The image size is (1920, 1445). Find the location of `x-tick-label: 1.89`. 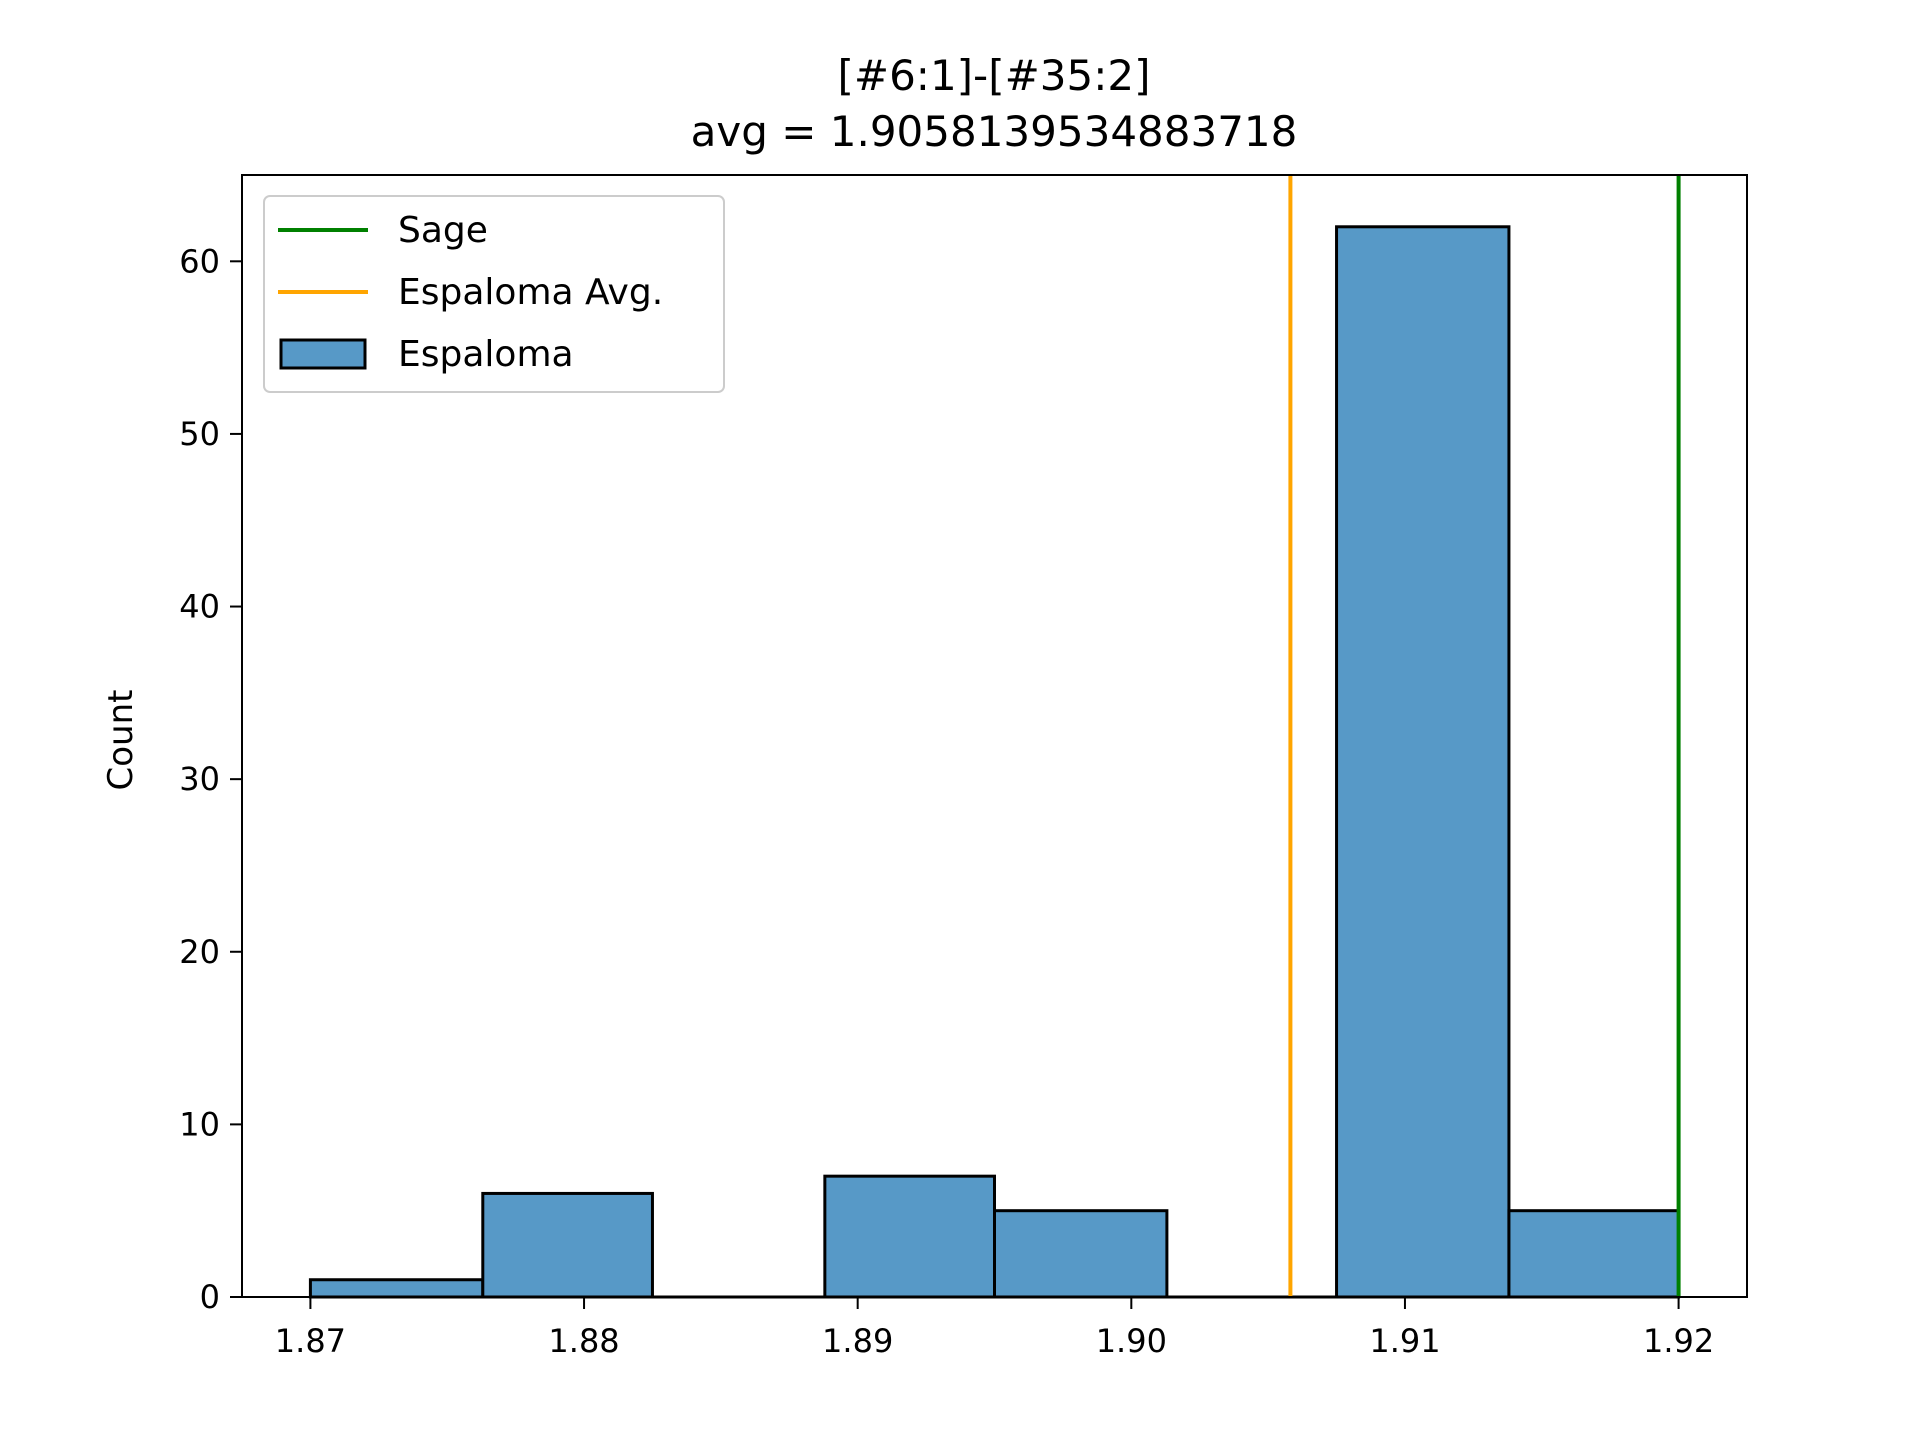

x-tick-label: 1.89 is located at coordinates (857, 1341).